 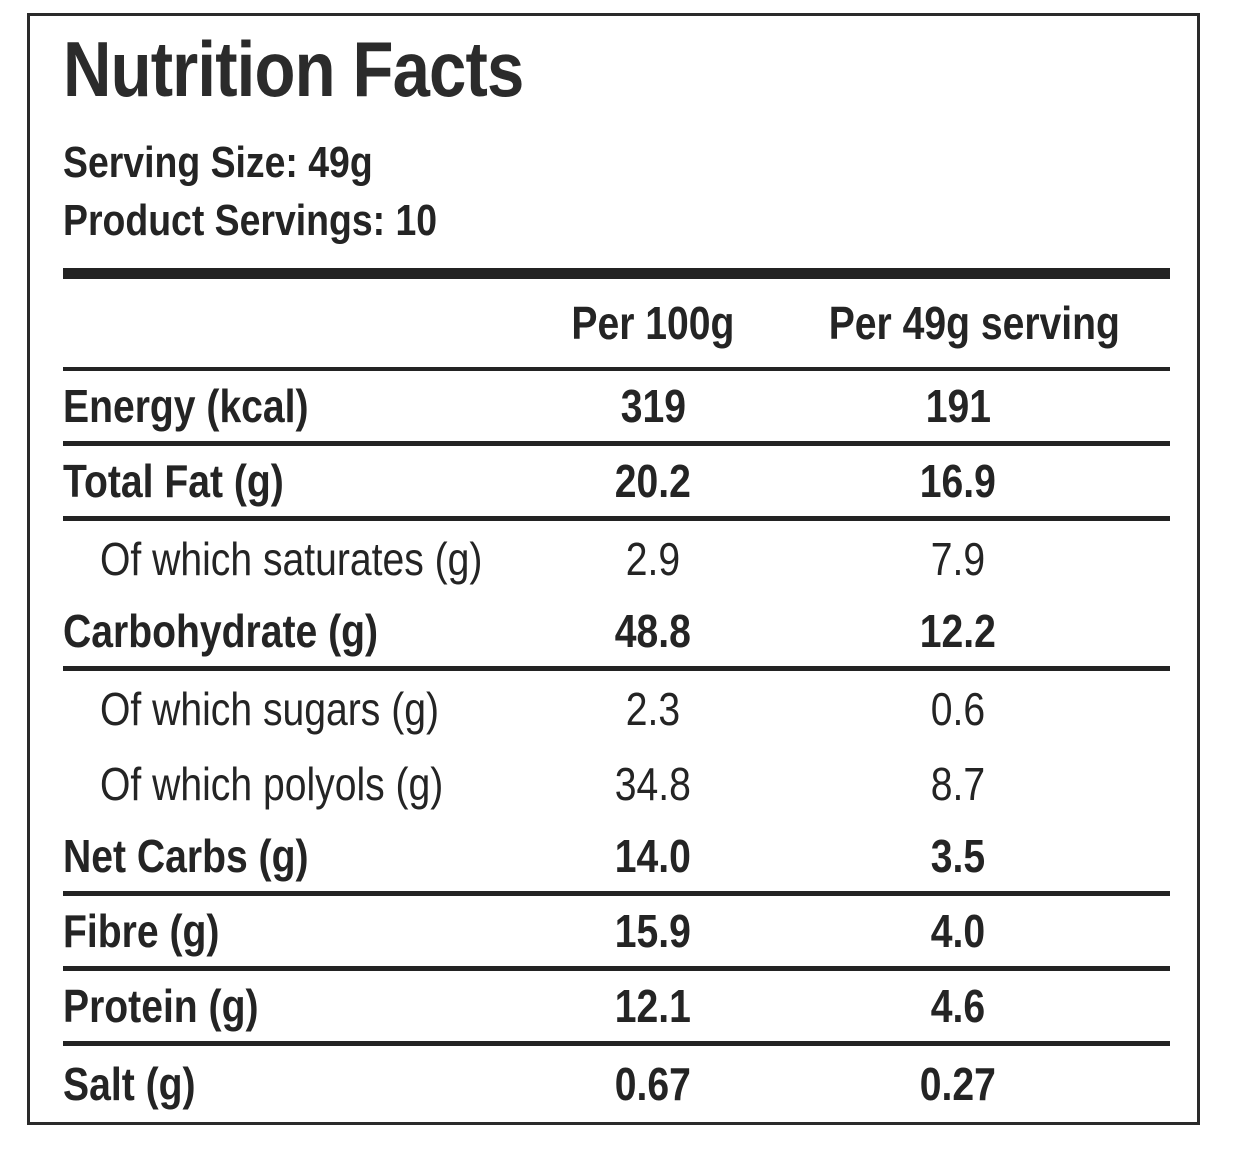 What do you see at coordinates (616, 408) in the screenshot?
I see `table-row: Energy (kcal) 319 191` at bounding box center [616, 408].